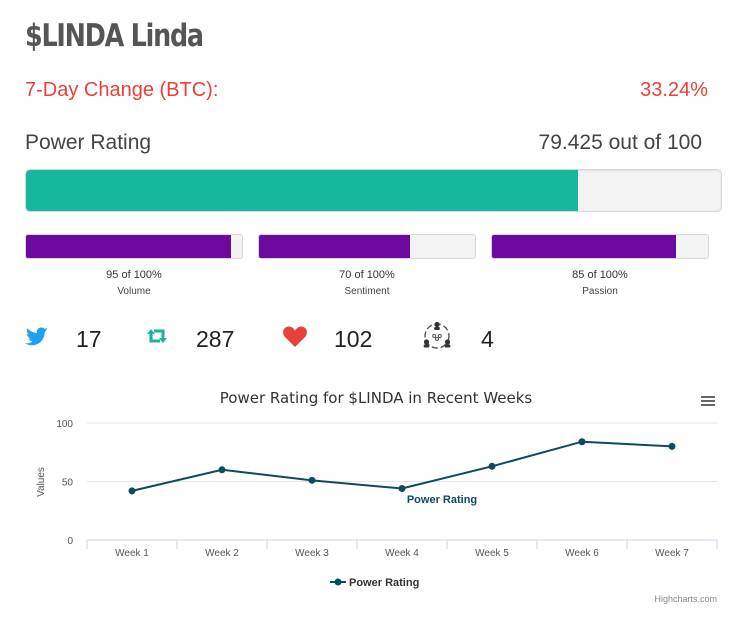  Describe the element at coordinates (437, 335) in the screenshot. I see `network-icon` at that location.